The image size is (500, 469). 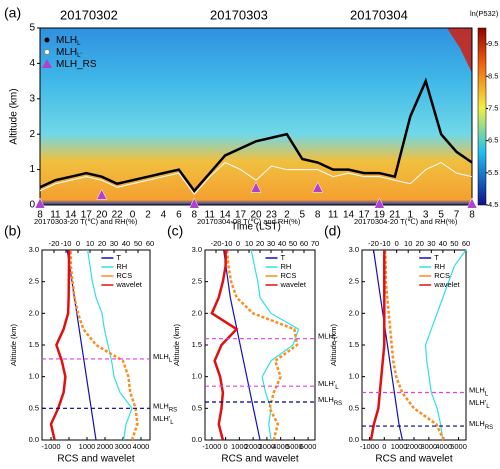 What do you see at coordinates (420, 243) in the screenshot?
I see `x2-tick-label: 20` at bounding box center [420, 243].